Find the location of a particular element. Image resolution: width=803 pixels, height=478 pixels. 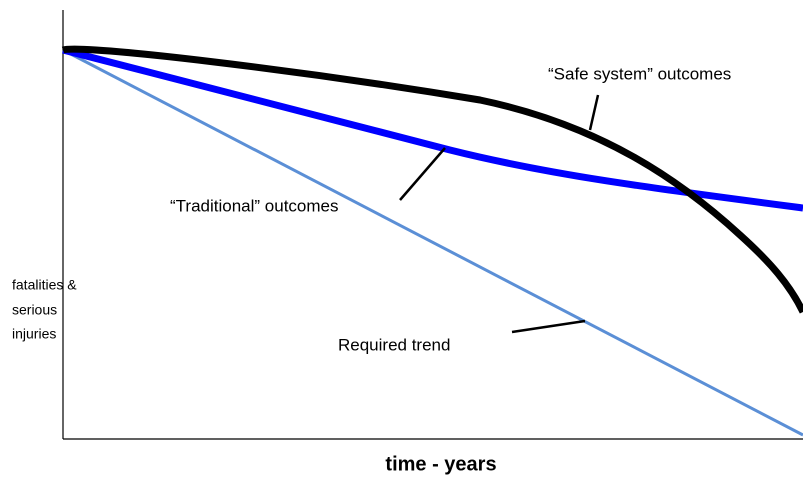

y-axis-label: serious is located at coordinates (34, 310).